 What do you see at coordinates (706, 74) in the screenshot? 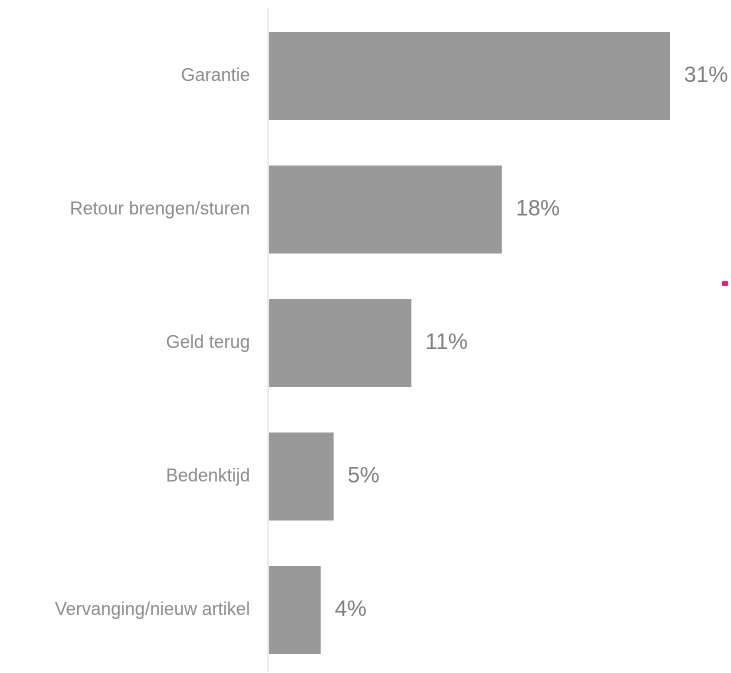
I see `value-label-1: 31%` at bounding box center [706, 74].